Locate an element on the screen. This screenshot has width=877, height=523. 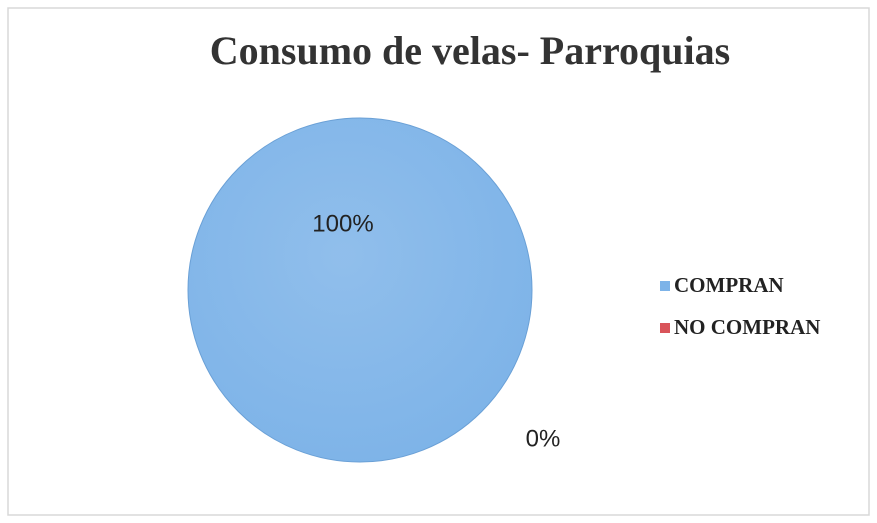
data-label: 100% is located at coordinates (342, 223).